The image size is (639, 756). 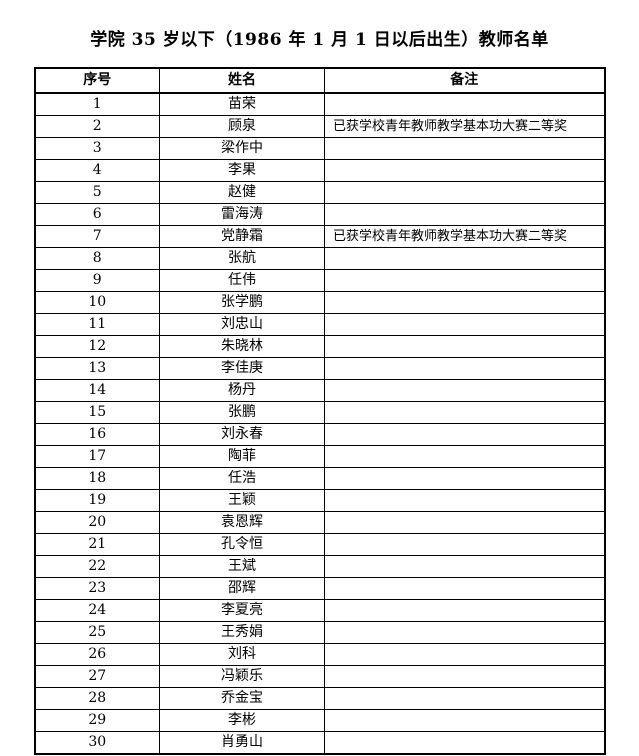 I want to click on name-cell: 邵辉, so click(x=242, y=588).